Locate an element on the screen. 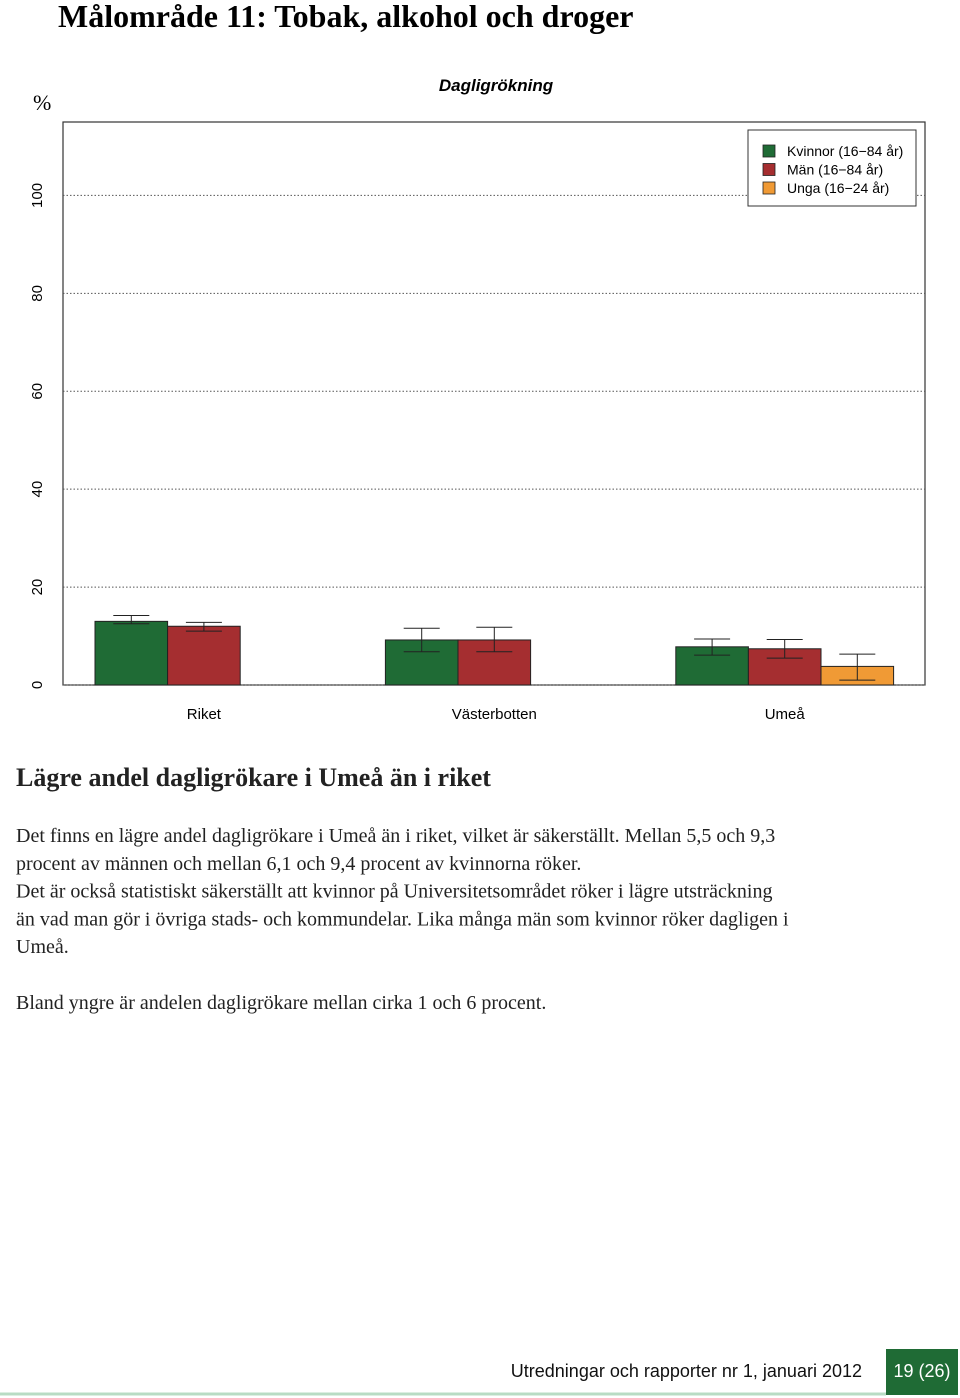  legend-box is located at coordinates (832, 168).